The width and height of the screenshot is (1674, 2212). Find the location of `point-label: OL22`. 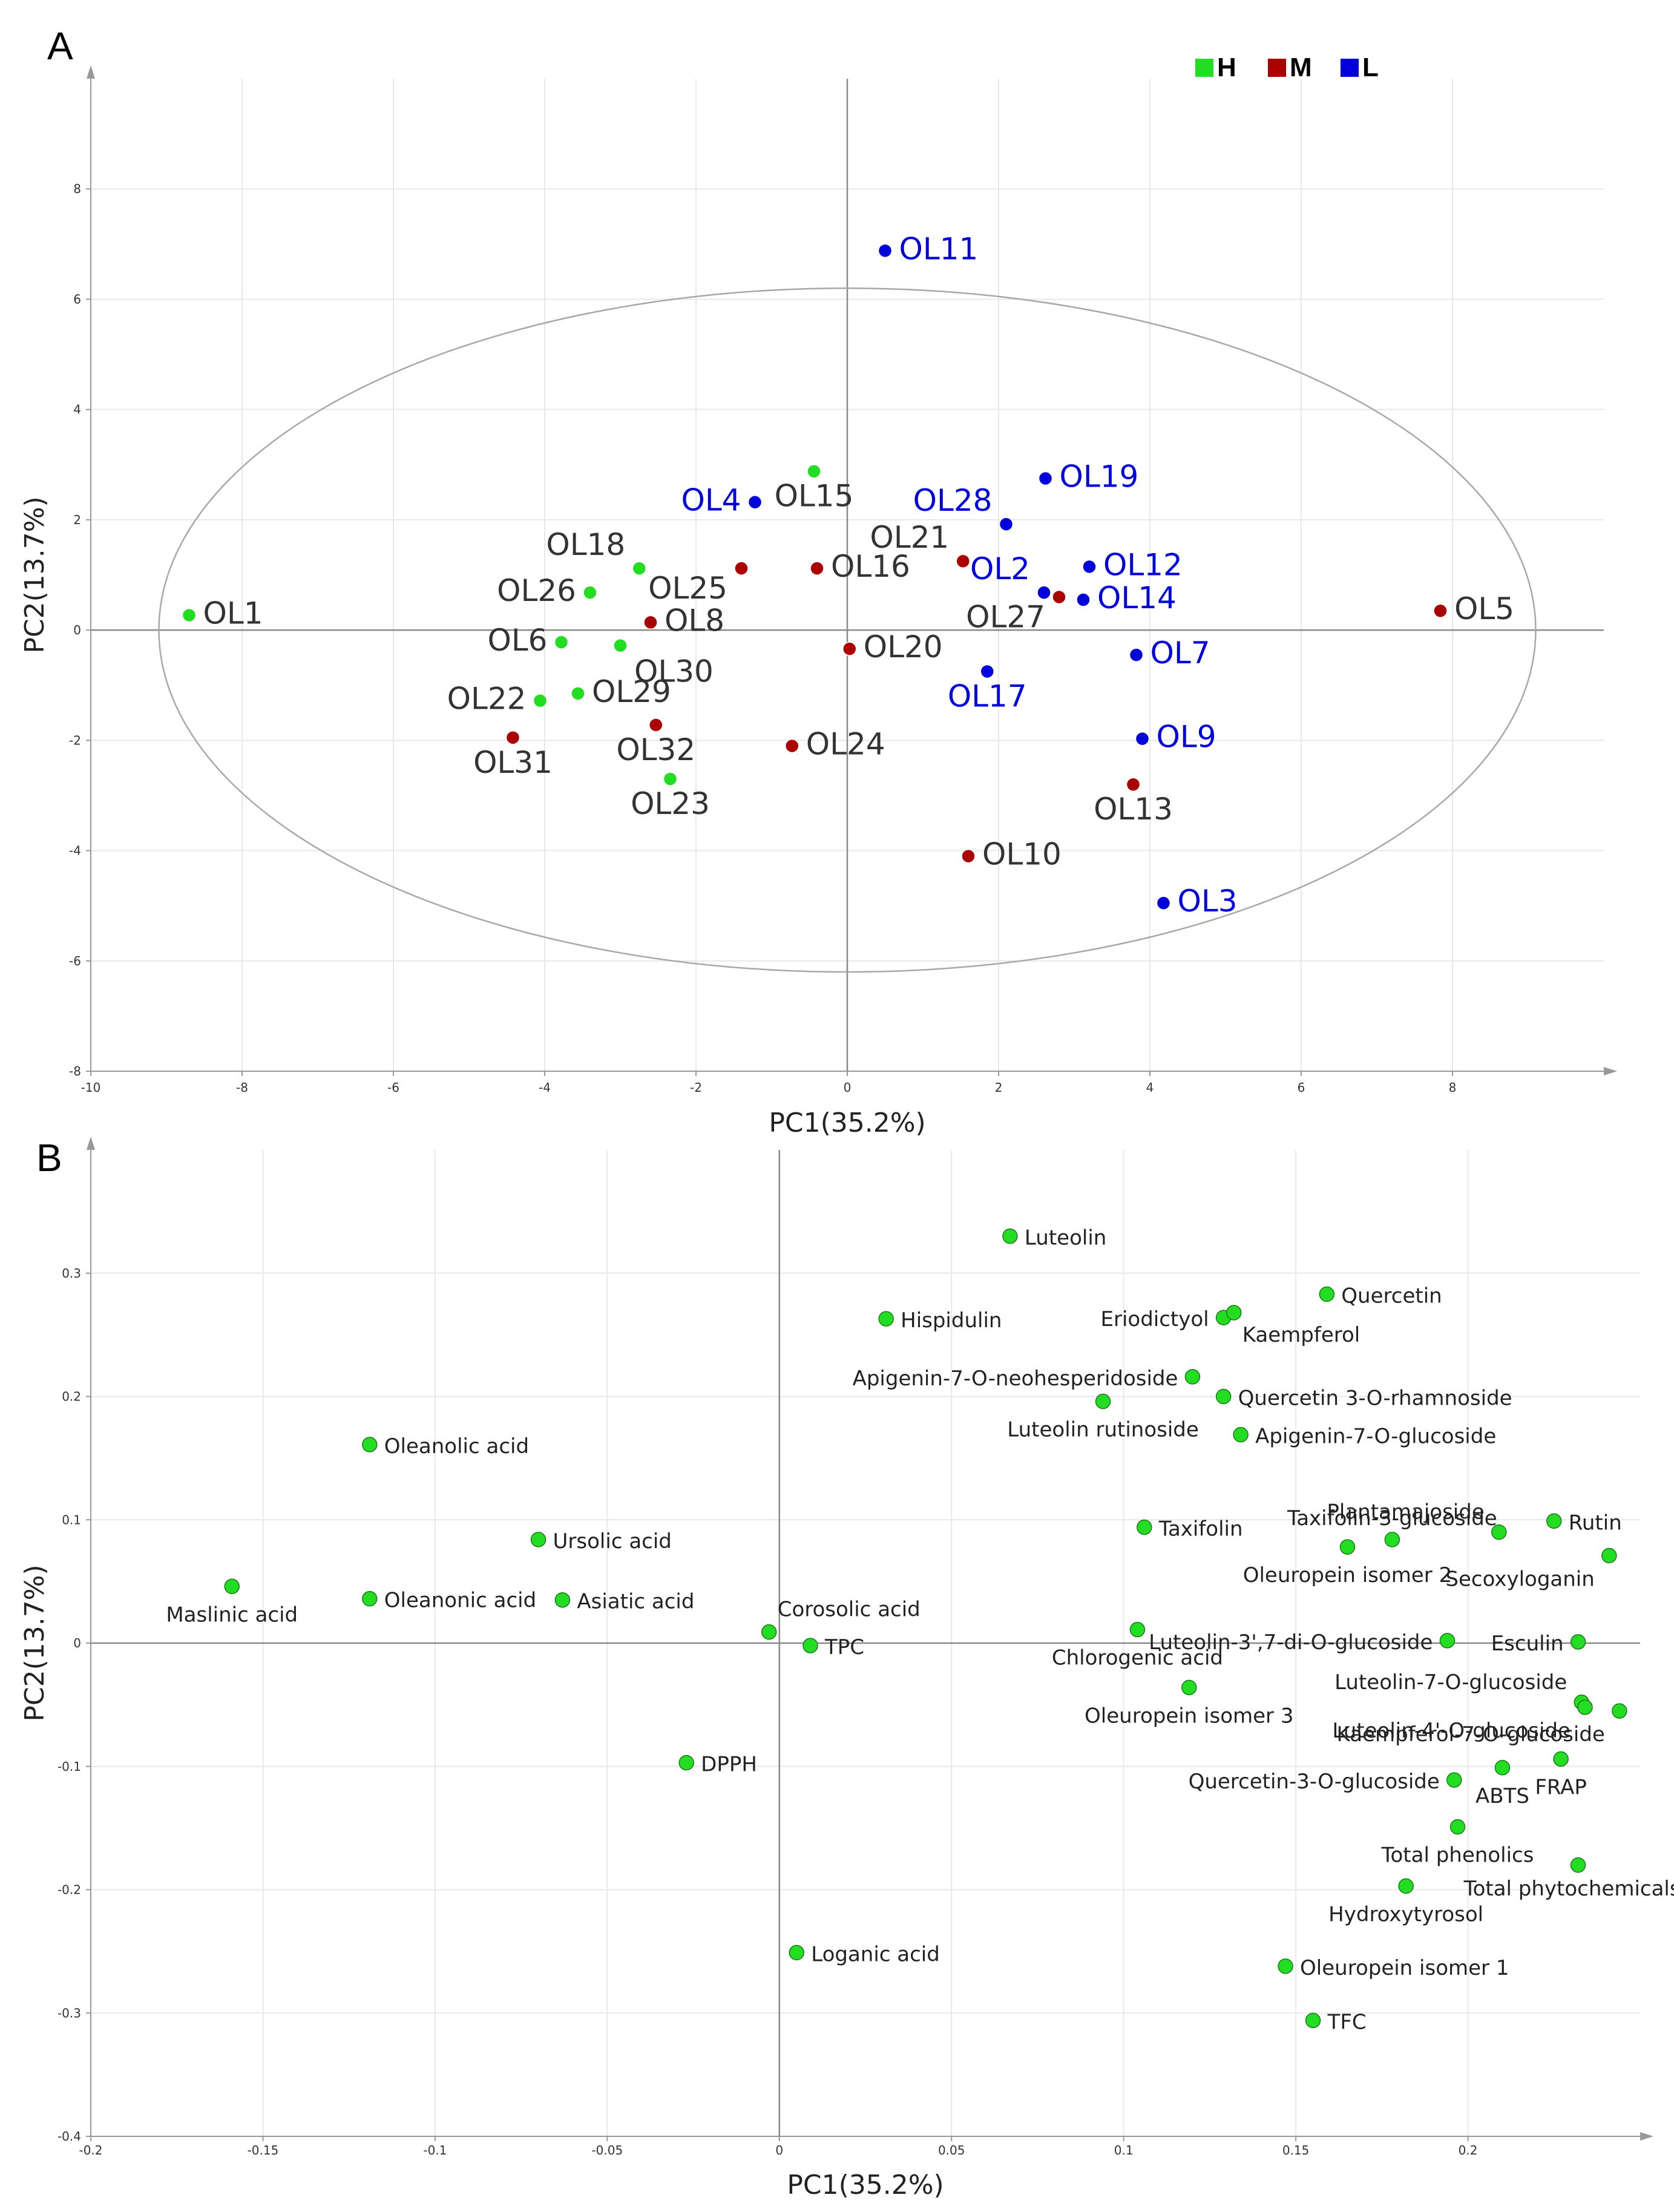

point-label: OL22 is located at coordinates (487, 699).